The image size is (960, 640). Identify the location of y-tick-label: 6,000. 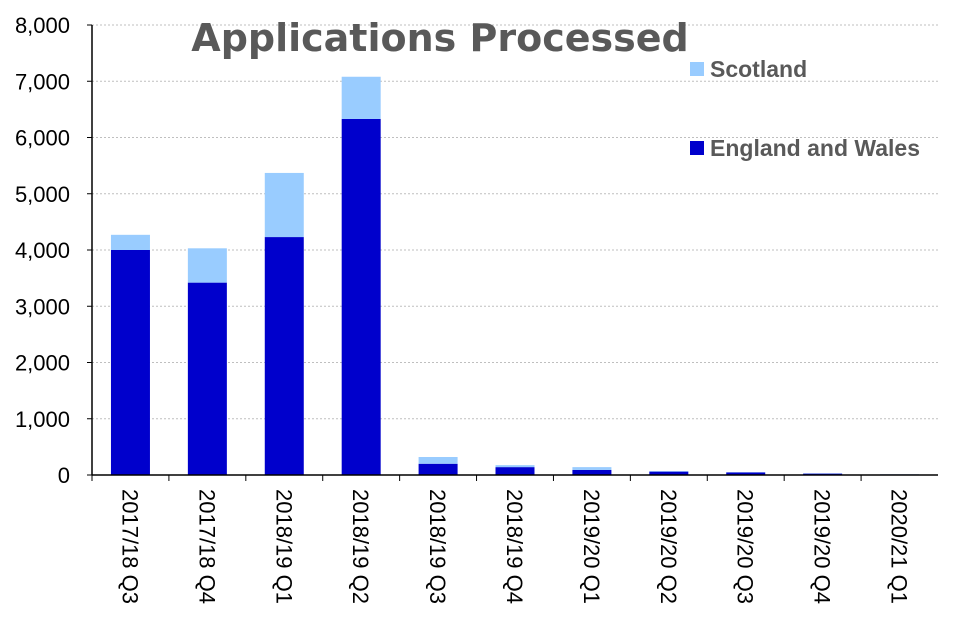
(42, 138).